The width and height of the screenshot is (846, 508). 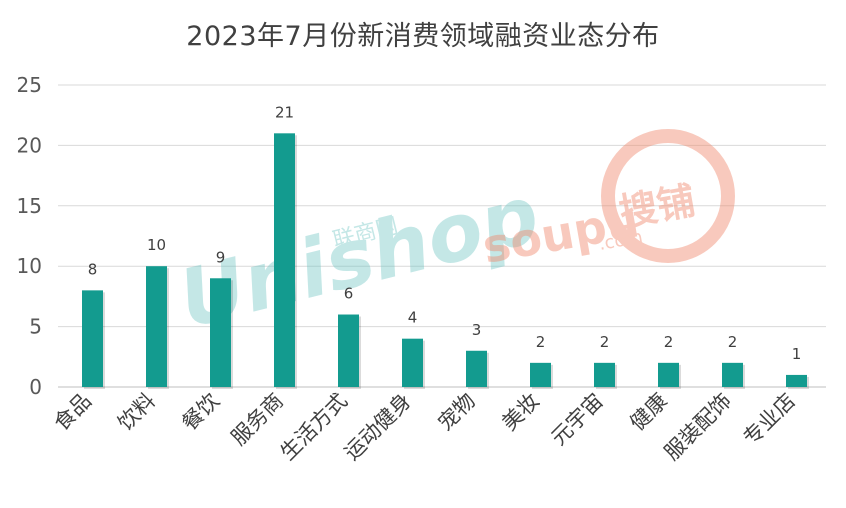 What do you see at coordinates (413, 318) in the screenshot?
I see `data-label: 4` at bounding box center [413, 318].